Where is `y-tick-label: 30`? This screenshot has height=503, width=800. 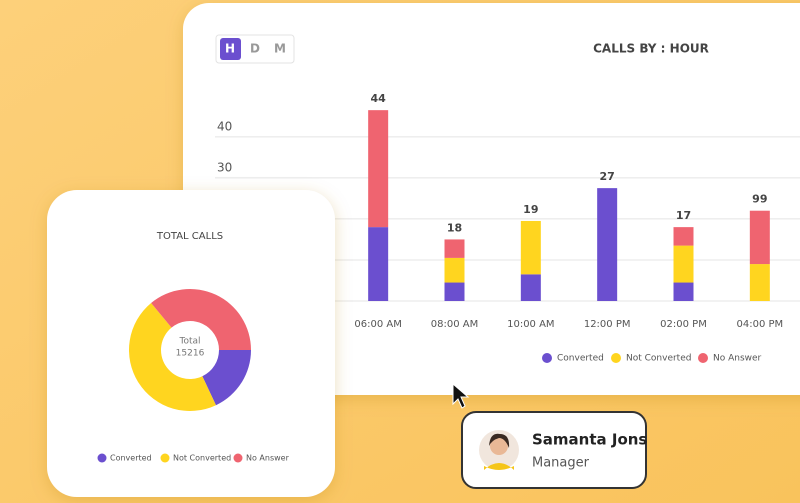 y-tick-label: 30 is located at coordinates (224, 167).